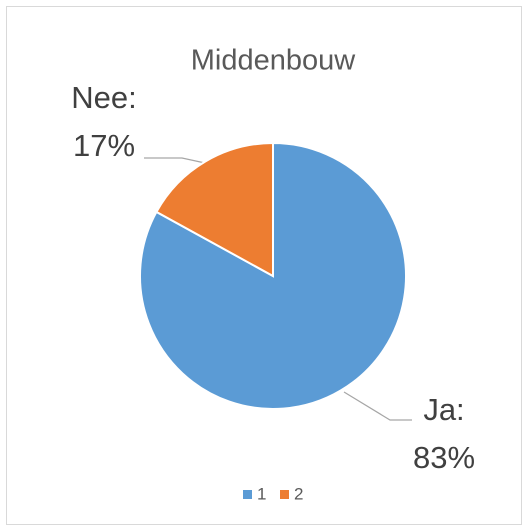  What do you see at coordinates (443, 409) in the screenshot?
I see `data-label-category: Ja:` at bounding box center [443, 409].